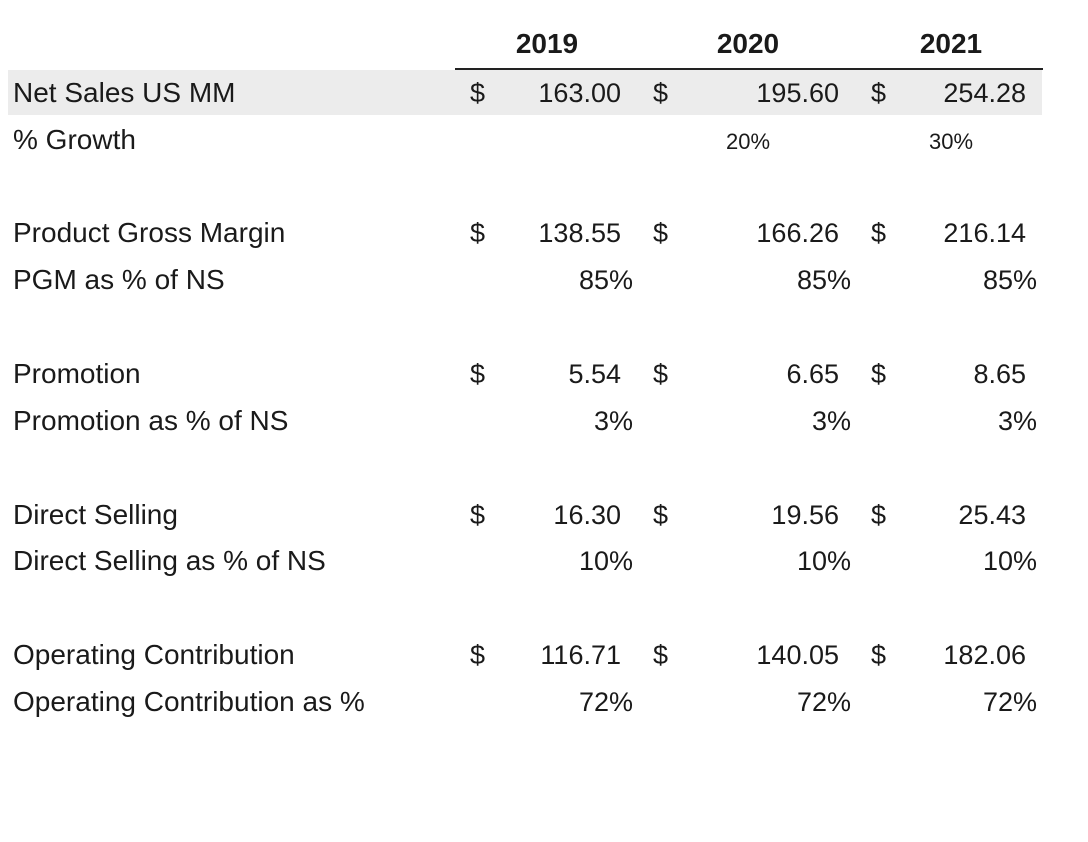 This screenshot has height=842, width=1088. I want to click on money-value: 6.65, so click(812, 374).